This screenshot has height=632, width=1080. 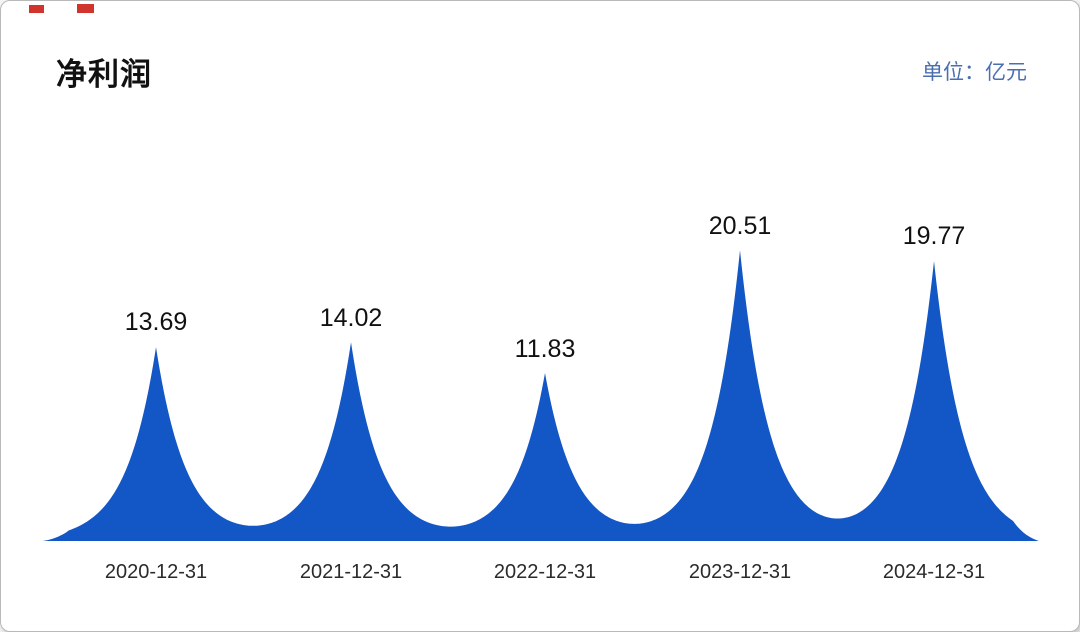 I want to click on value-label: 14.02, so click(x=351, y=317).